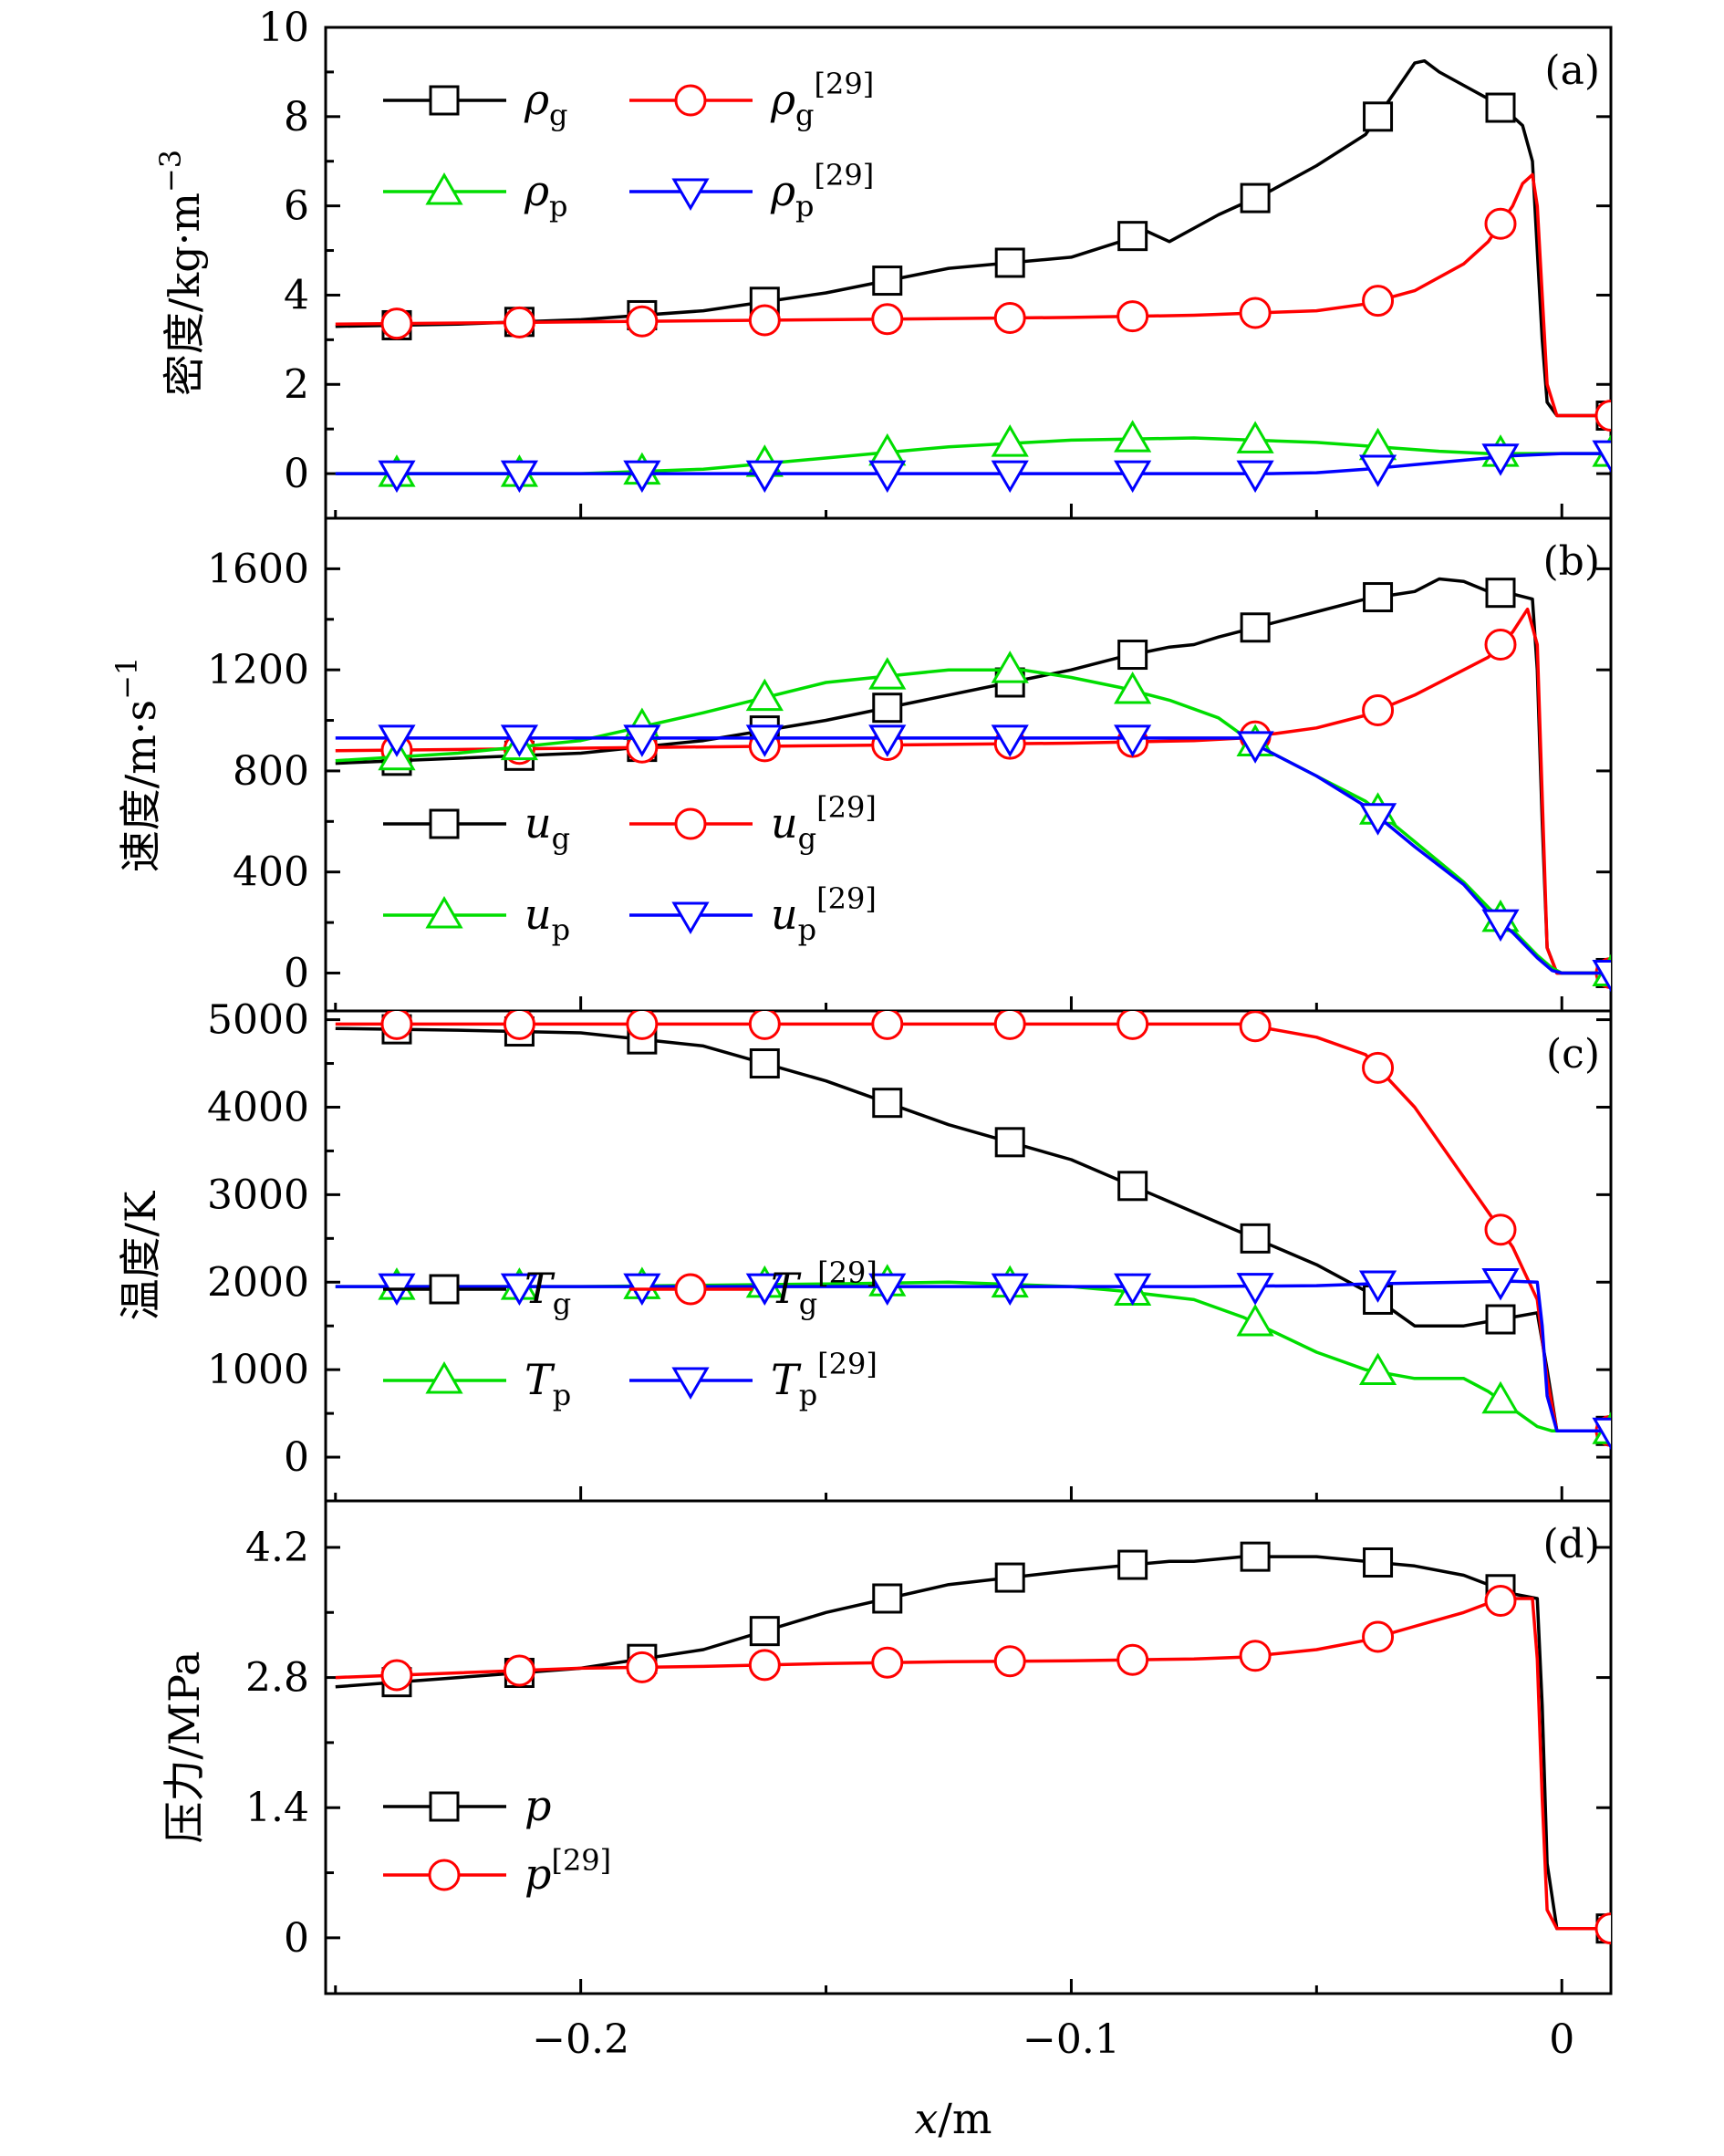 This screenshot has width=1724, height=2156. What do you see at coordinates (258, 1107) in the screenshot?
I see `y-tick-label: 4000` at bounding box center [258, 1107].